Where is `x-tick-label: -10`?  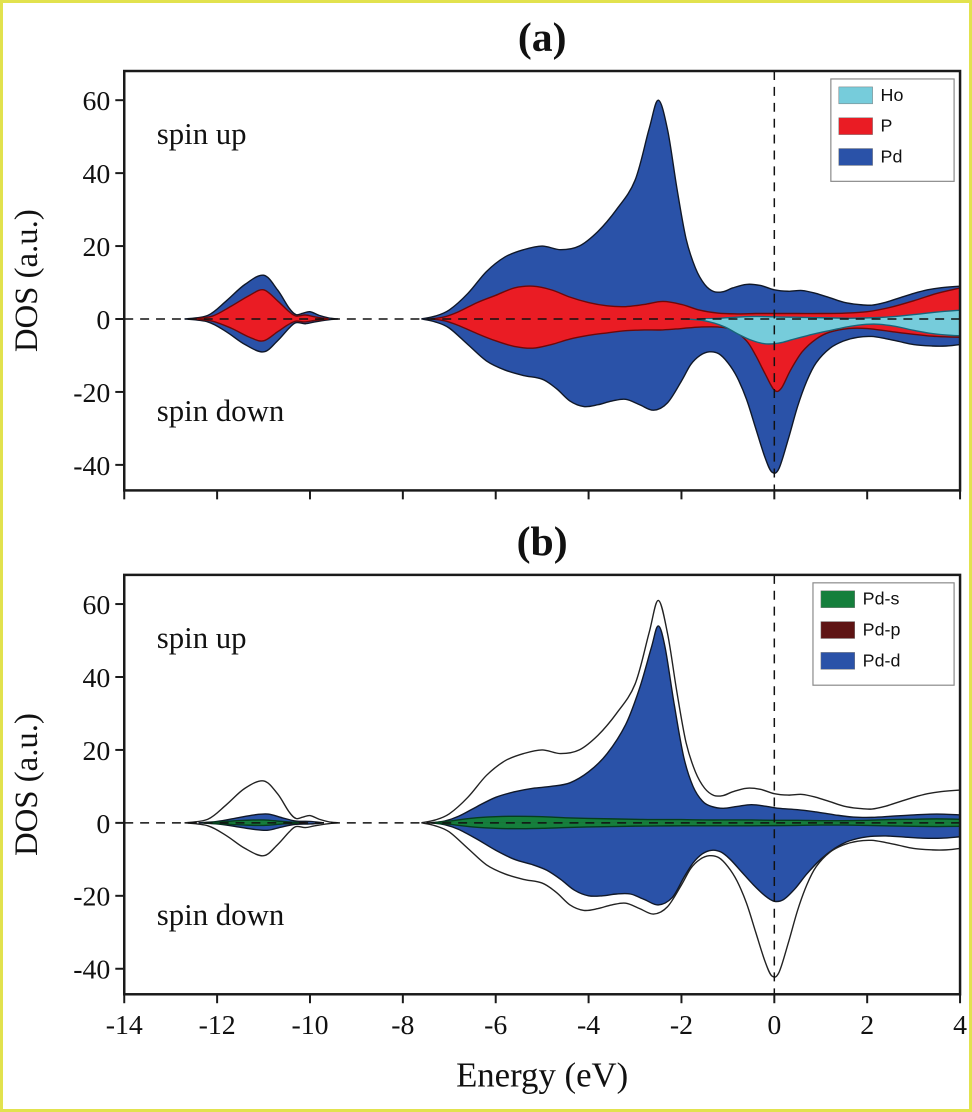
x-tick-label: -10 is located at coordinates (309, 1025).